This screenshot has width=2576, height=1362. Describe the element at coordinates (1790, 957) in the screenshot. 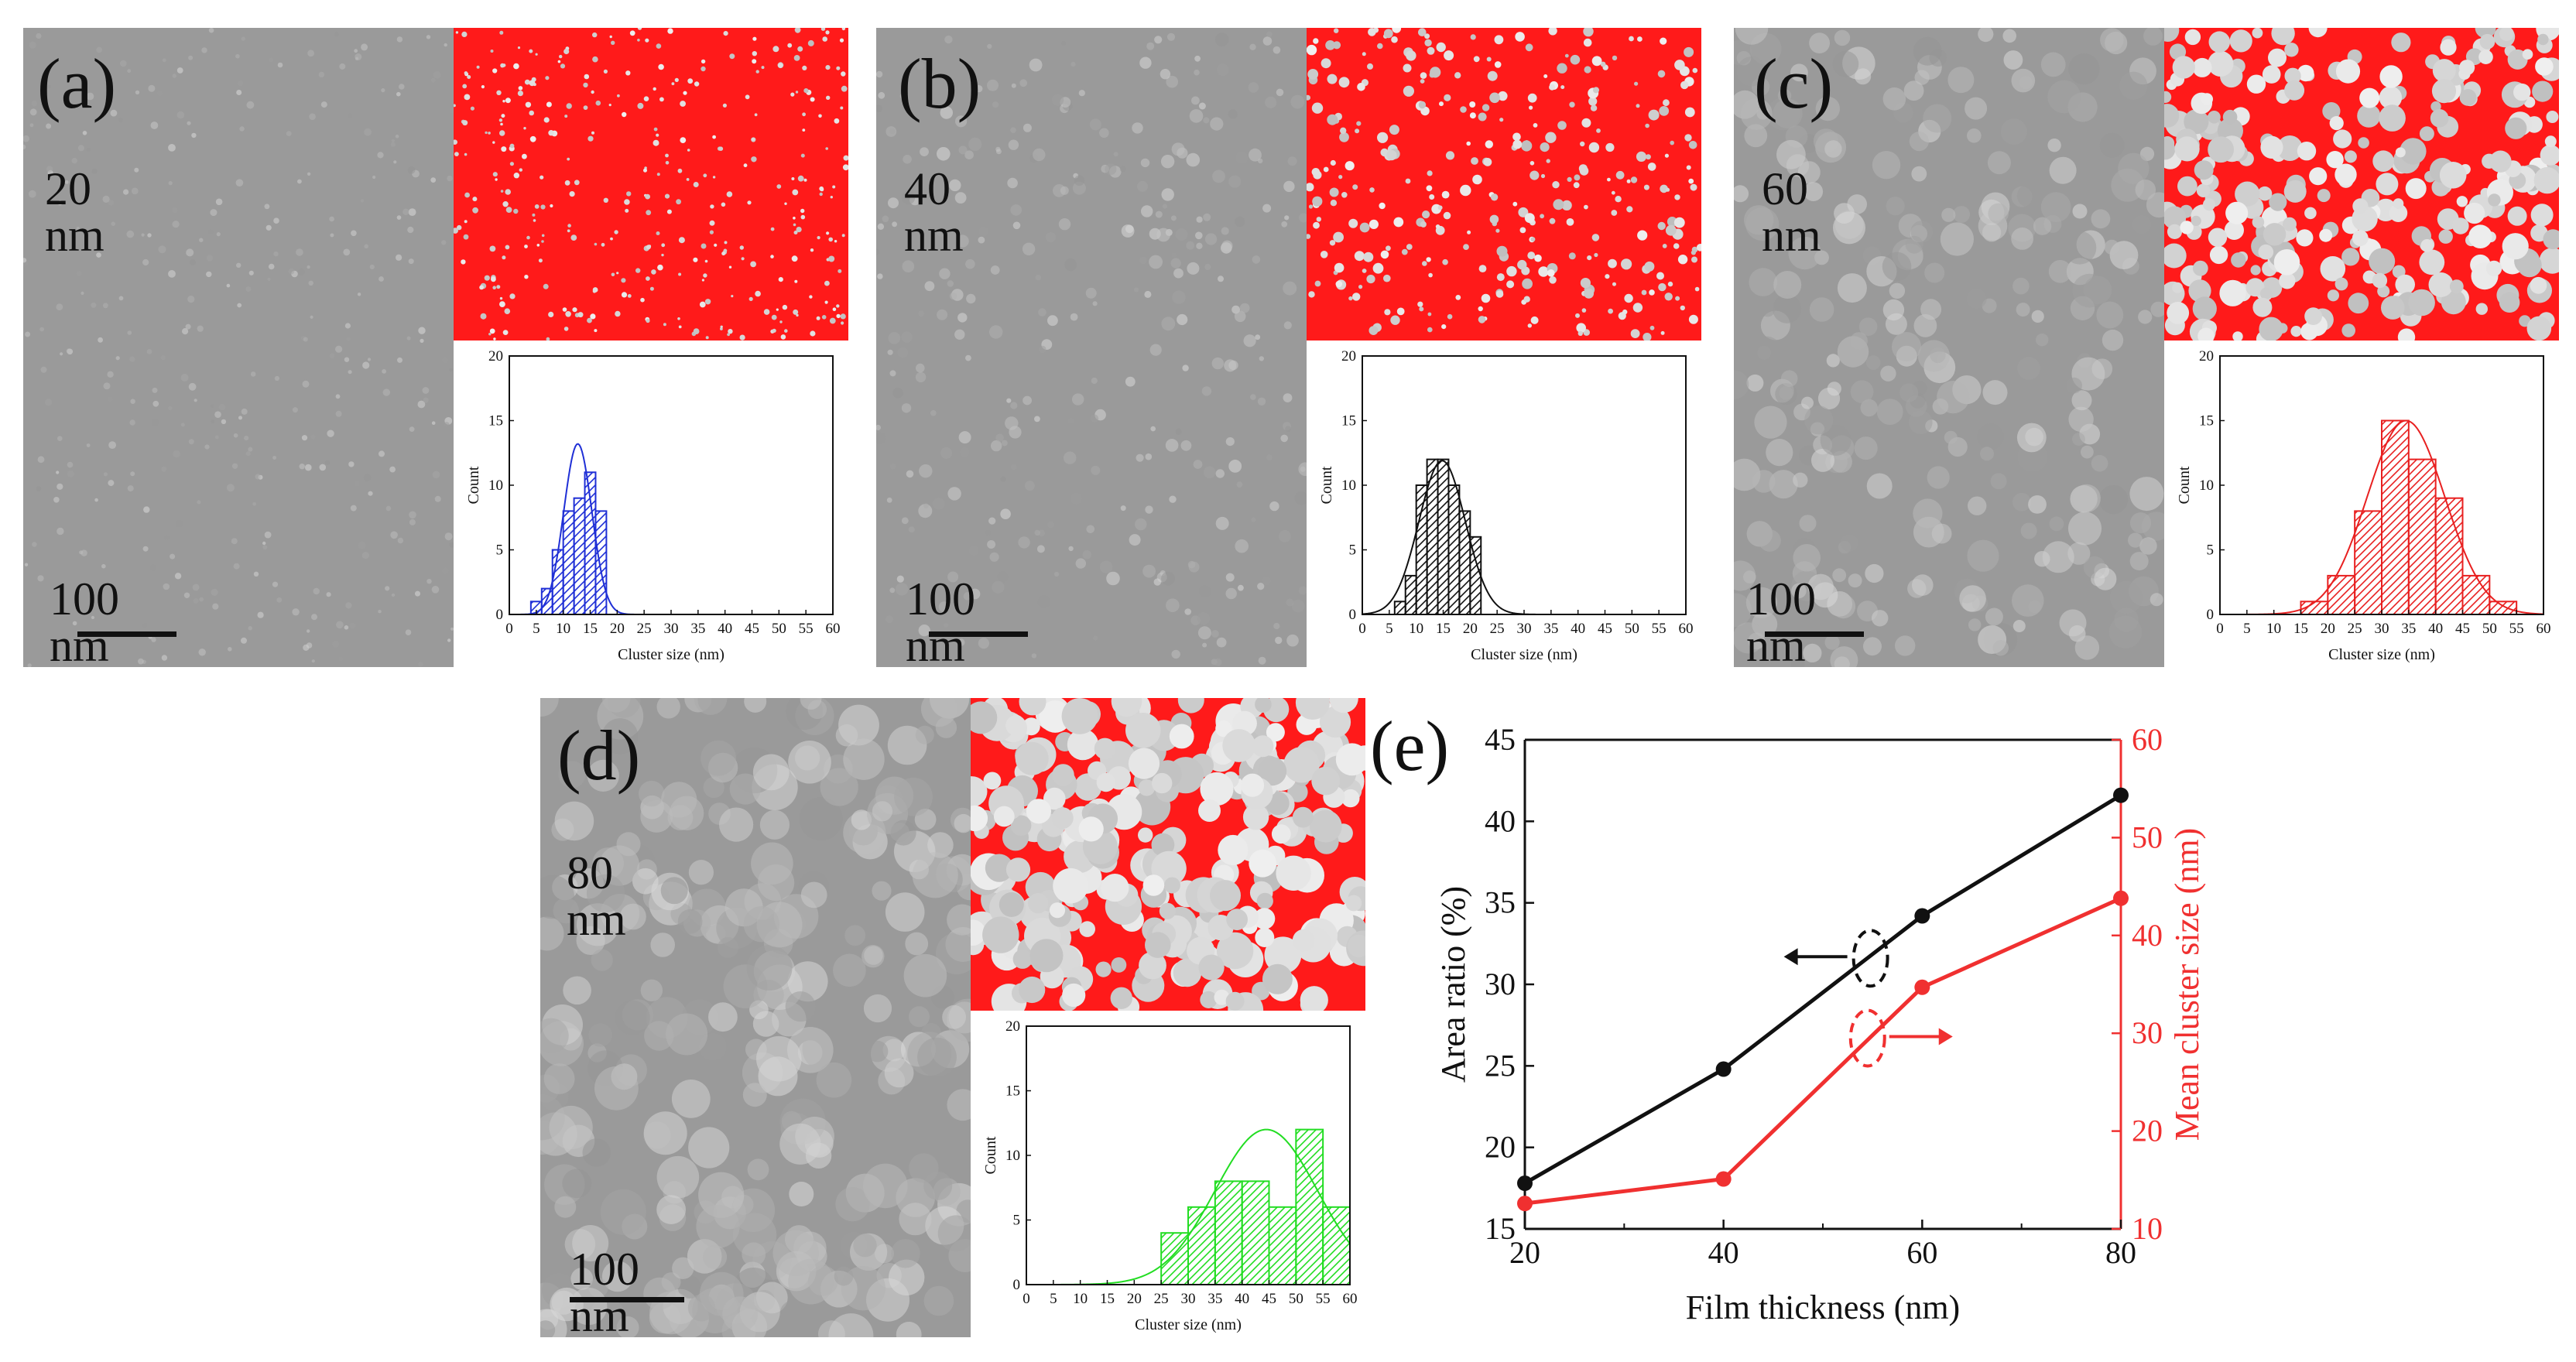

I see `left-arrow-head` at that location.